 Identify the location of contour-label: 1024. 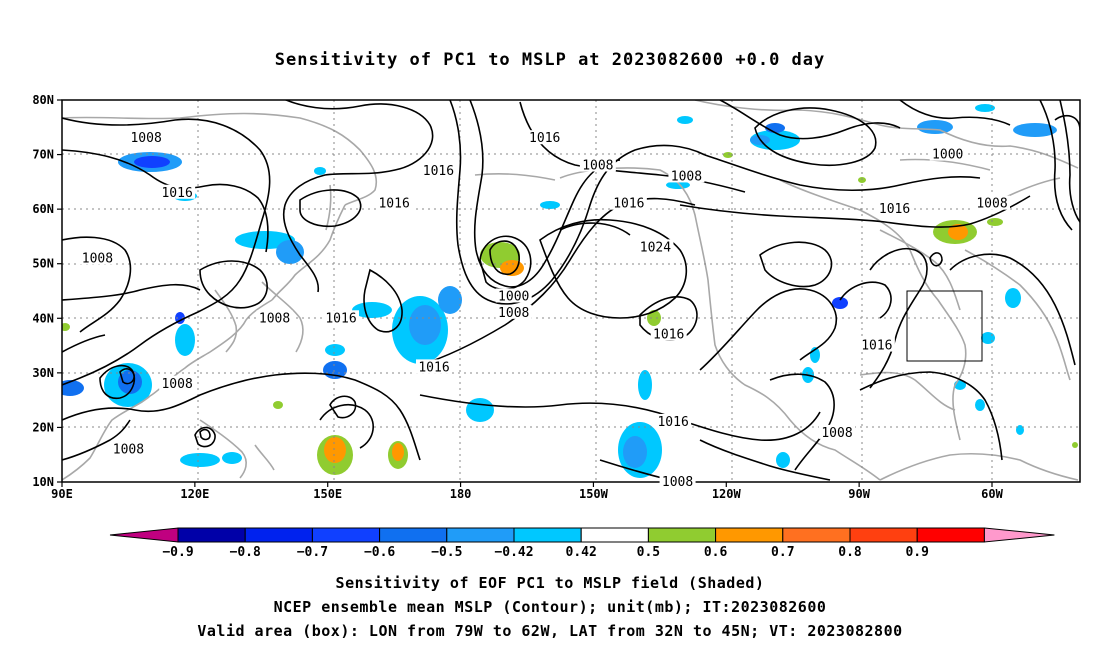
(655, 247).